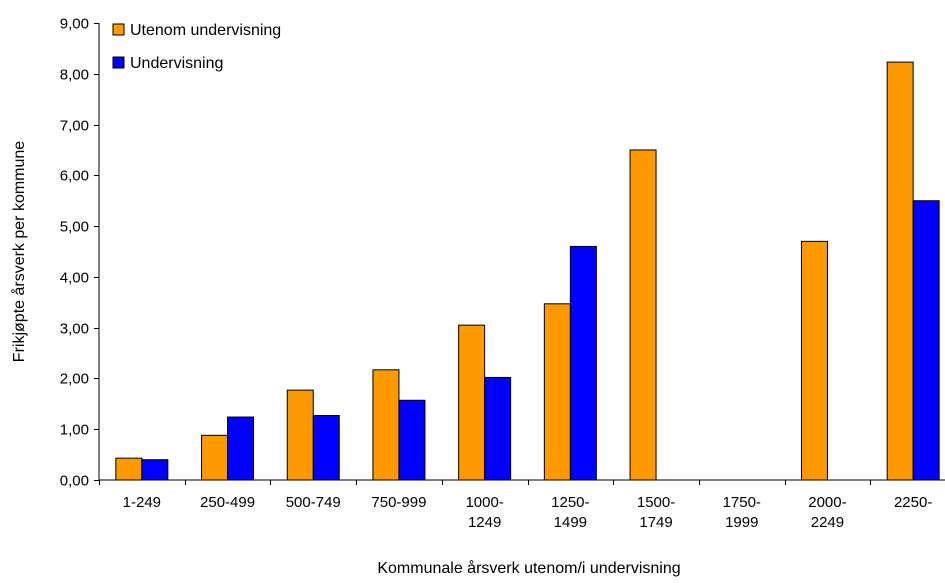 The height and width of the screenshot is (583, 945). Describe the element at coordinates (741, 522) in the screenshot. I see `x-tick-label: 1999` at that location.